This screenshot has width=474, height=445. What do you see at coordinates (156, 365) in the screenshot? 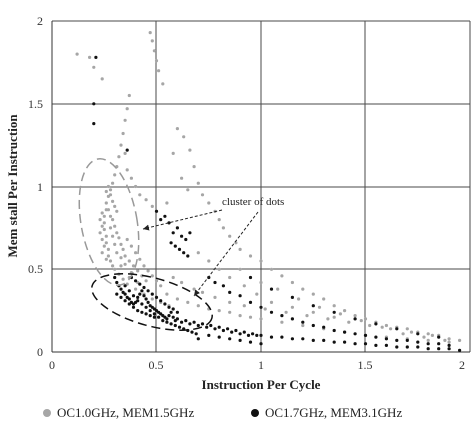
I see `x-tick-label: 0.5` at bounding box center [156, 365].